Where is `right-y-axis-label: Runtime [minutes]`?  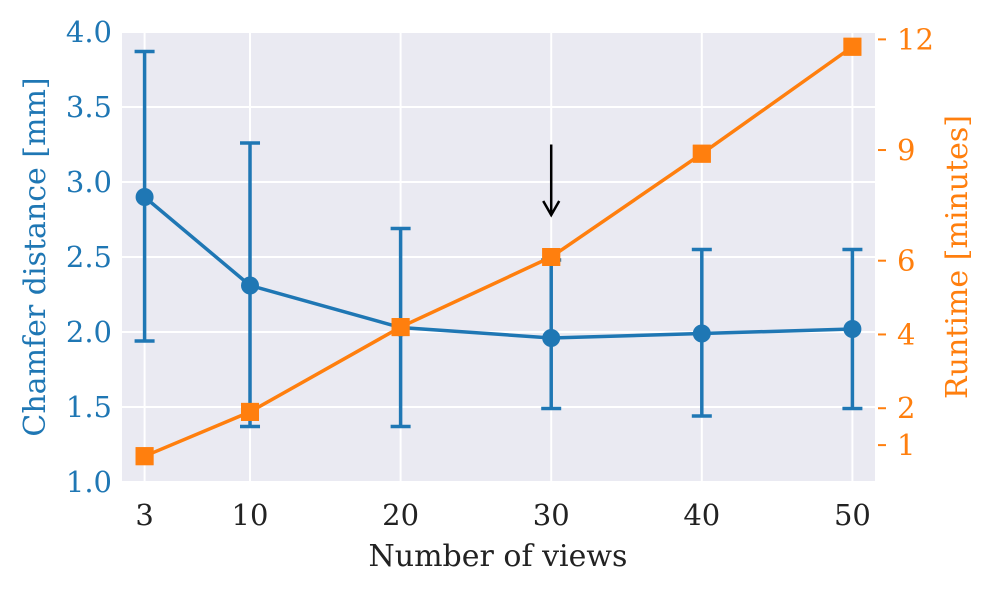
right-y-axis-label: Runtime [minutes] is located at coordinates (957, 257).